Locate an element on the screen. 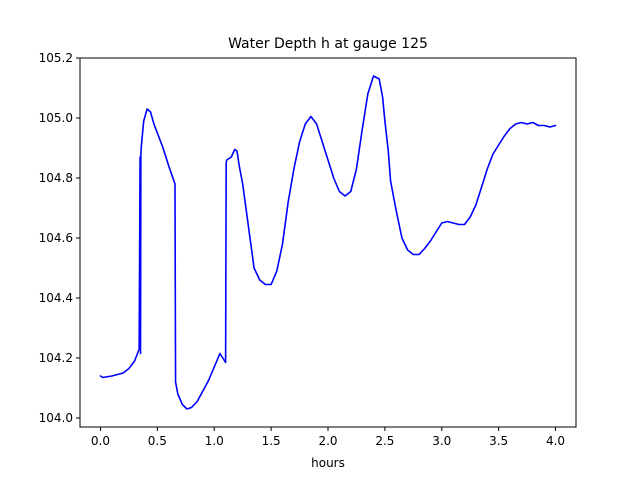 The width and height of the screenshot is (640, 480). x-tick-label: 3.5 is located at coordinates (498, 441).